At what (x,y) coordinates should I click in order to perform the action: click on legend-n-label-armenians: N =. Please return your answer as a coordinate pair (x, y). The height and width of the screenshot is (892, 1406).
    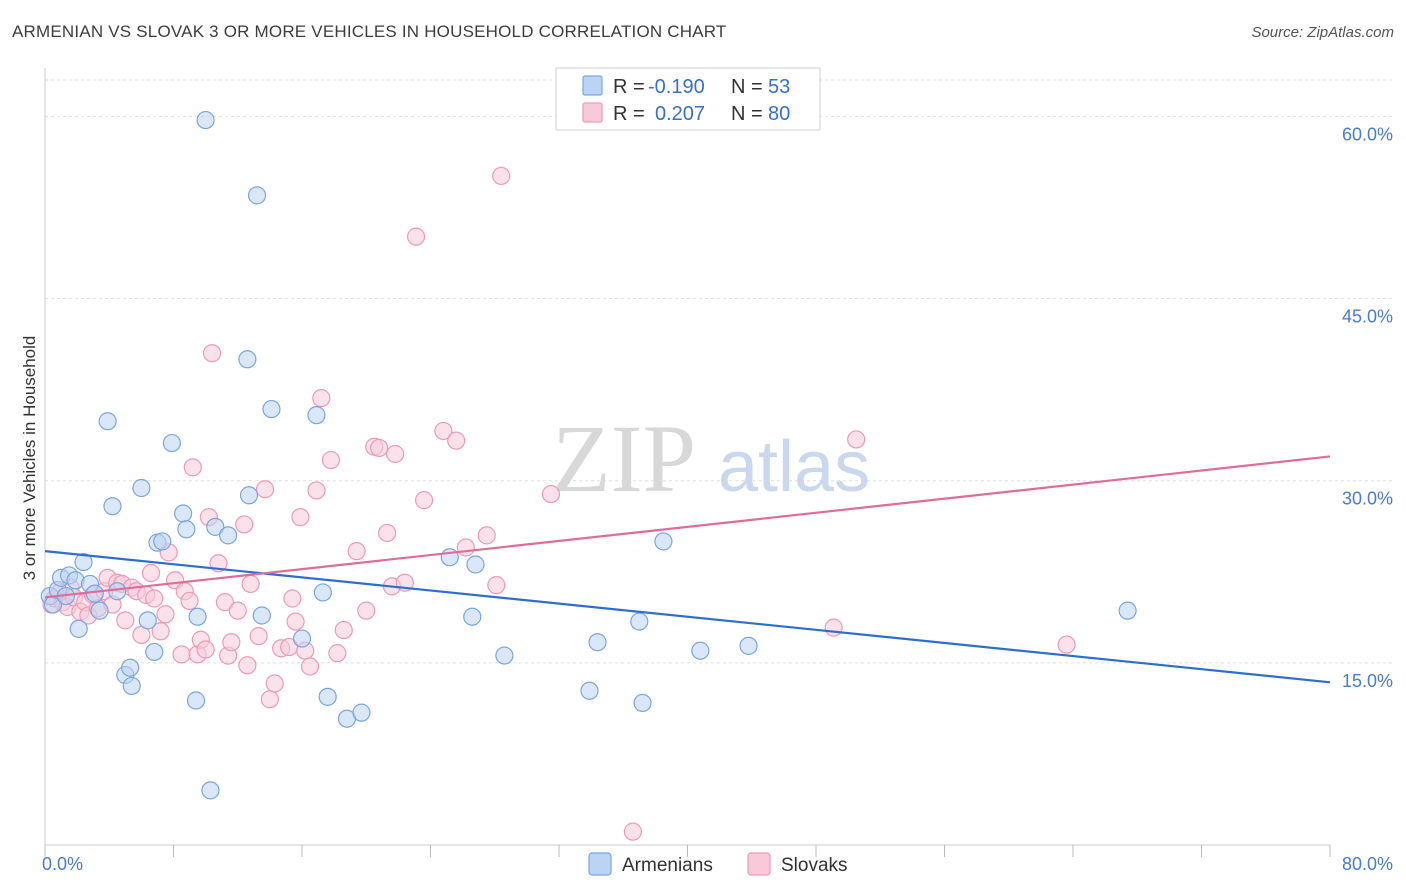
    Looking at the image, I should click on (747, 87).